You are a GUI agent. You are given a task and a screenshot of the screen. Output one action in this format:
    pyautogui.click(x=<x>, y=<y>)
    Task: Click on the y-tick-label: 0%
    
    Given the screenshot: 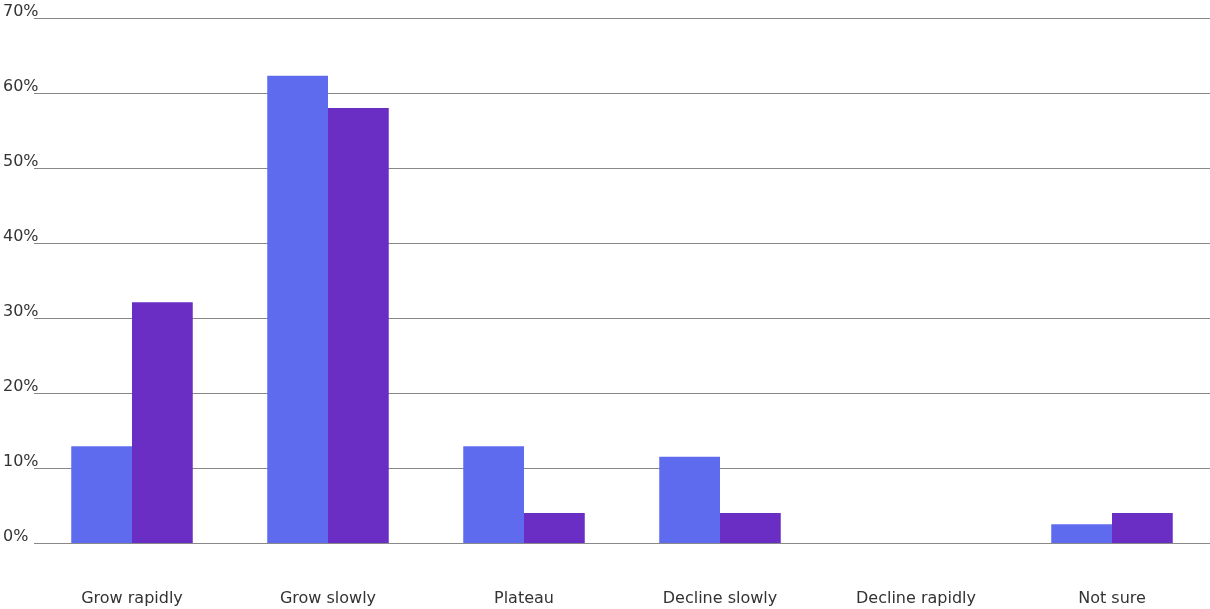 What is the action you would take?
    pyautogui.click(x=16, y=535)
    